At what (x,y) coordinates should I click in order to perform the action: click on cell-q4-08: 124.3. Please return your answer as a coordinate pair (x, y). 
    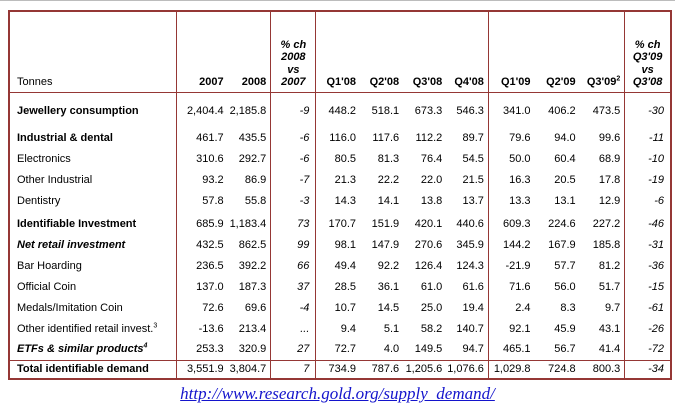
    Looking at the image, I should click on (467, 265).